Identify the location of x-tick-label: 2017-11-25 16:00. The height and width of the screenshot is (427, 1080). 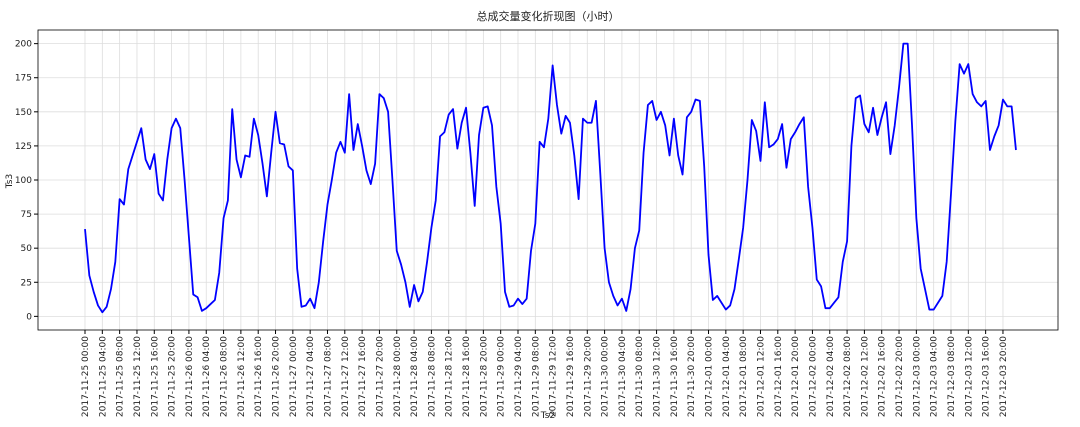
(155, 376).